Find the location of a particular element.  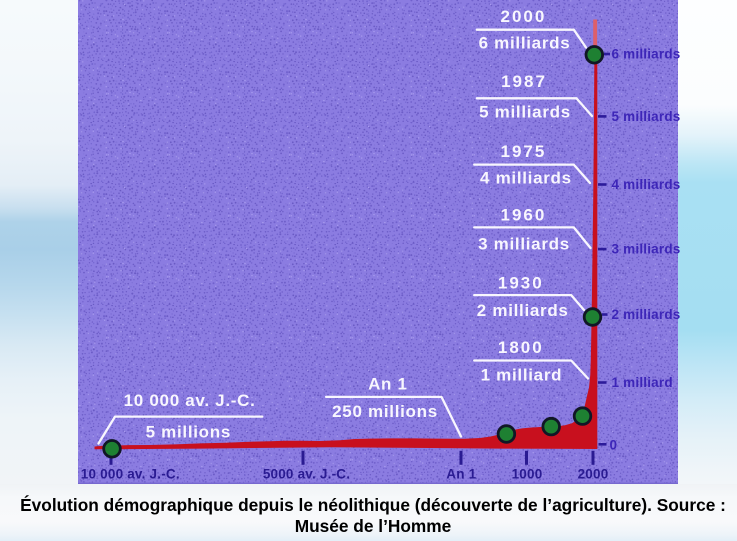

svg-text: 1000 is located at coordinates (527, 474).